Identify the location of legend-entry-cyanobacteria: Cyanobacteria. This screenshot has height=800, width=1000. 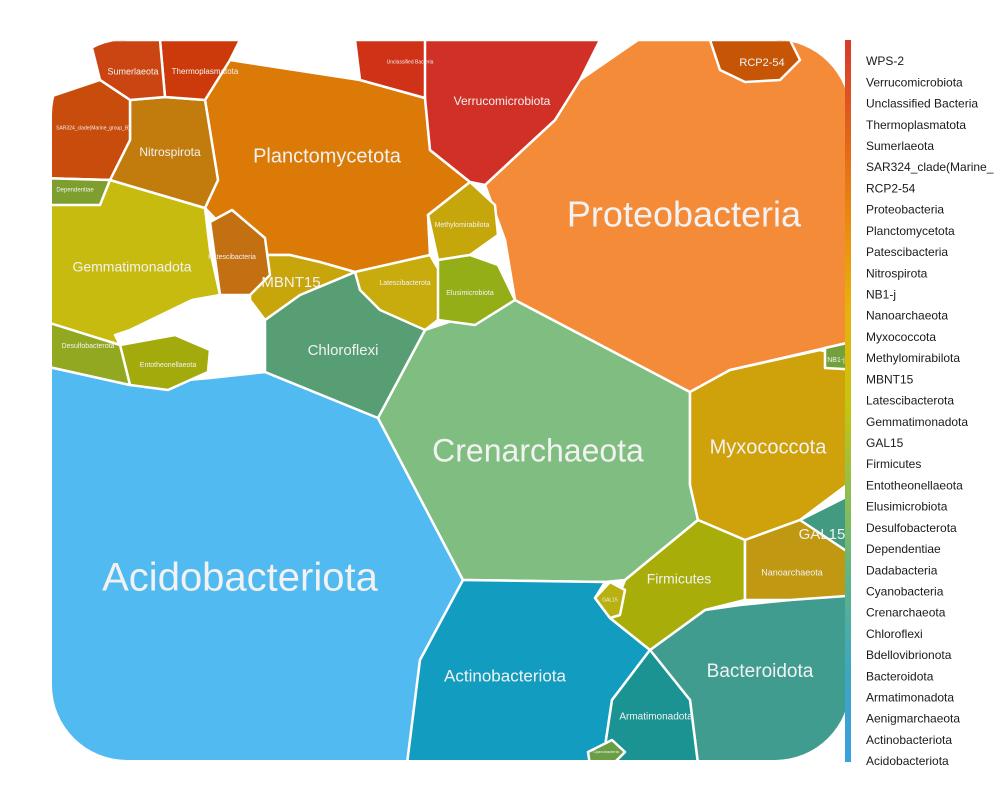
(905, 591).